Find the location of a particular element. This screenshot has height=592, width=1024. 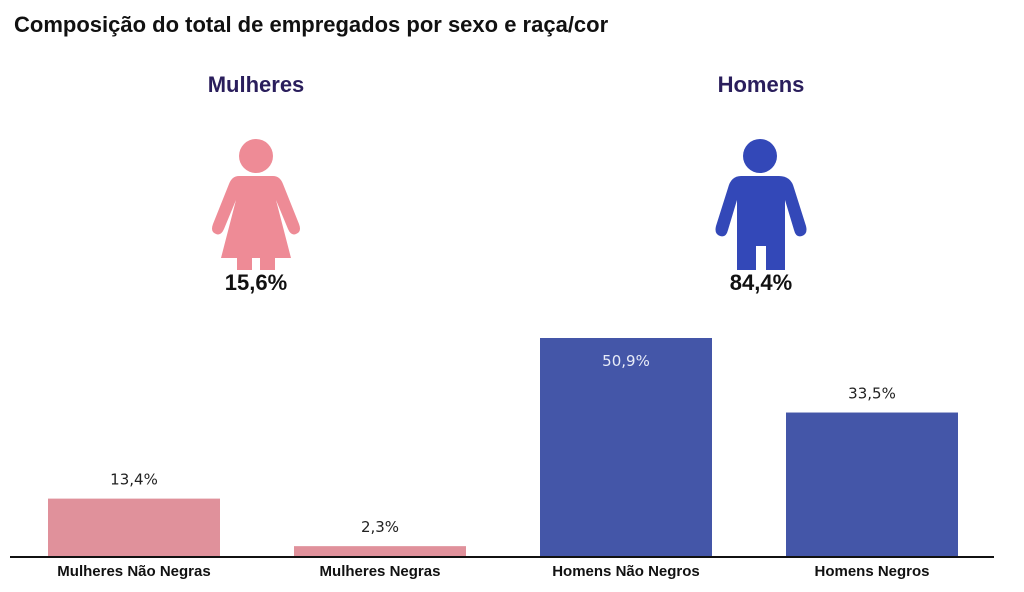

category-label-homens-nao-negros: Homens Não Negros is located at coordinates (626, 571).